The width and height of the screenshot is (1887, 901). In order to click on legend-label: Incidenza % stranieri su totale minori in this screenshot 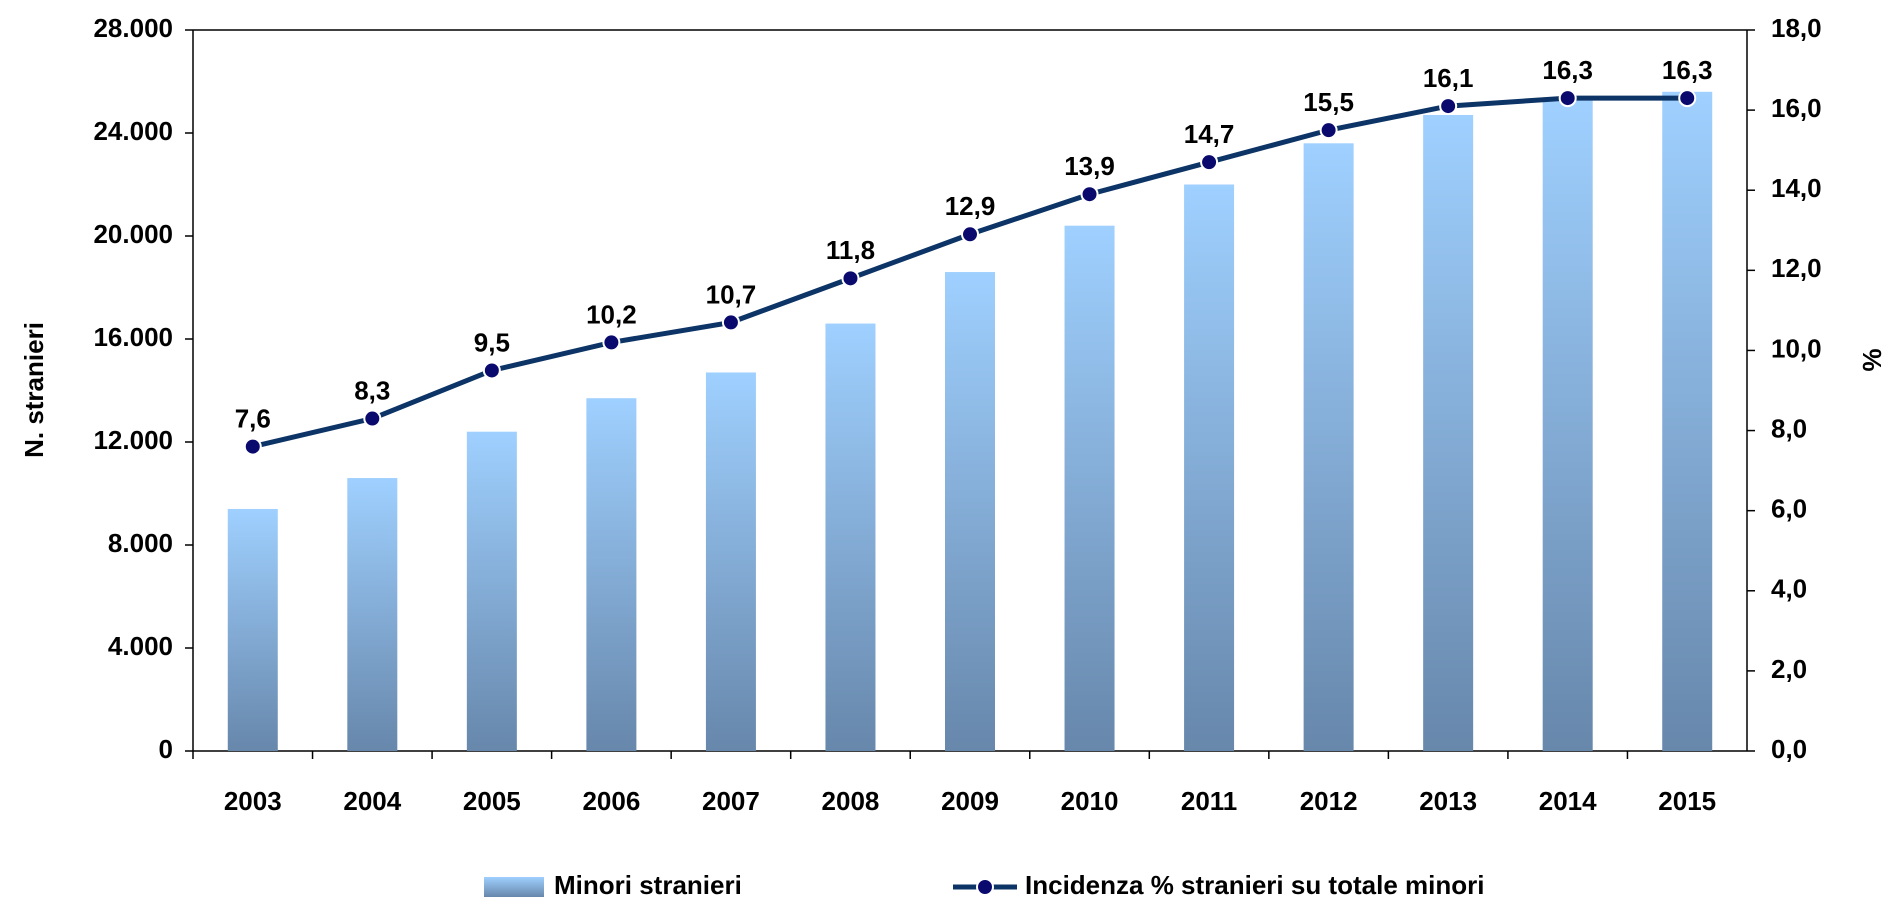, I will do `click(1254, 885)`.